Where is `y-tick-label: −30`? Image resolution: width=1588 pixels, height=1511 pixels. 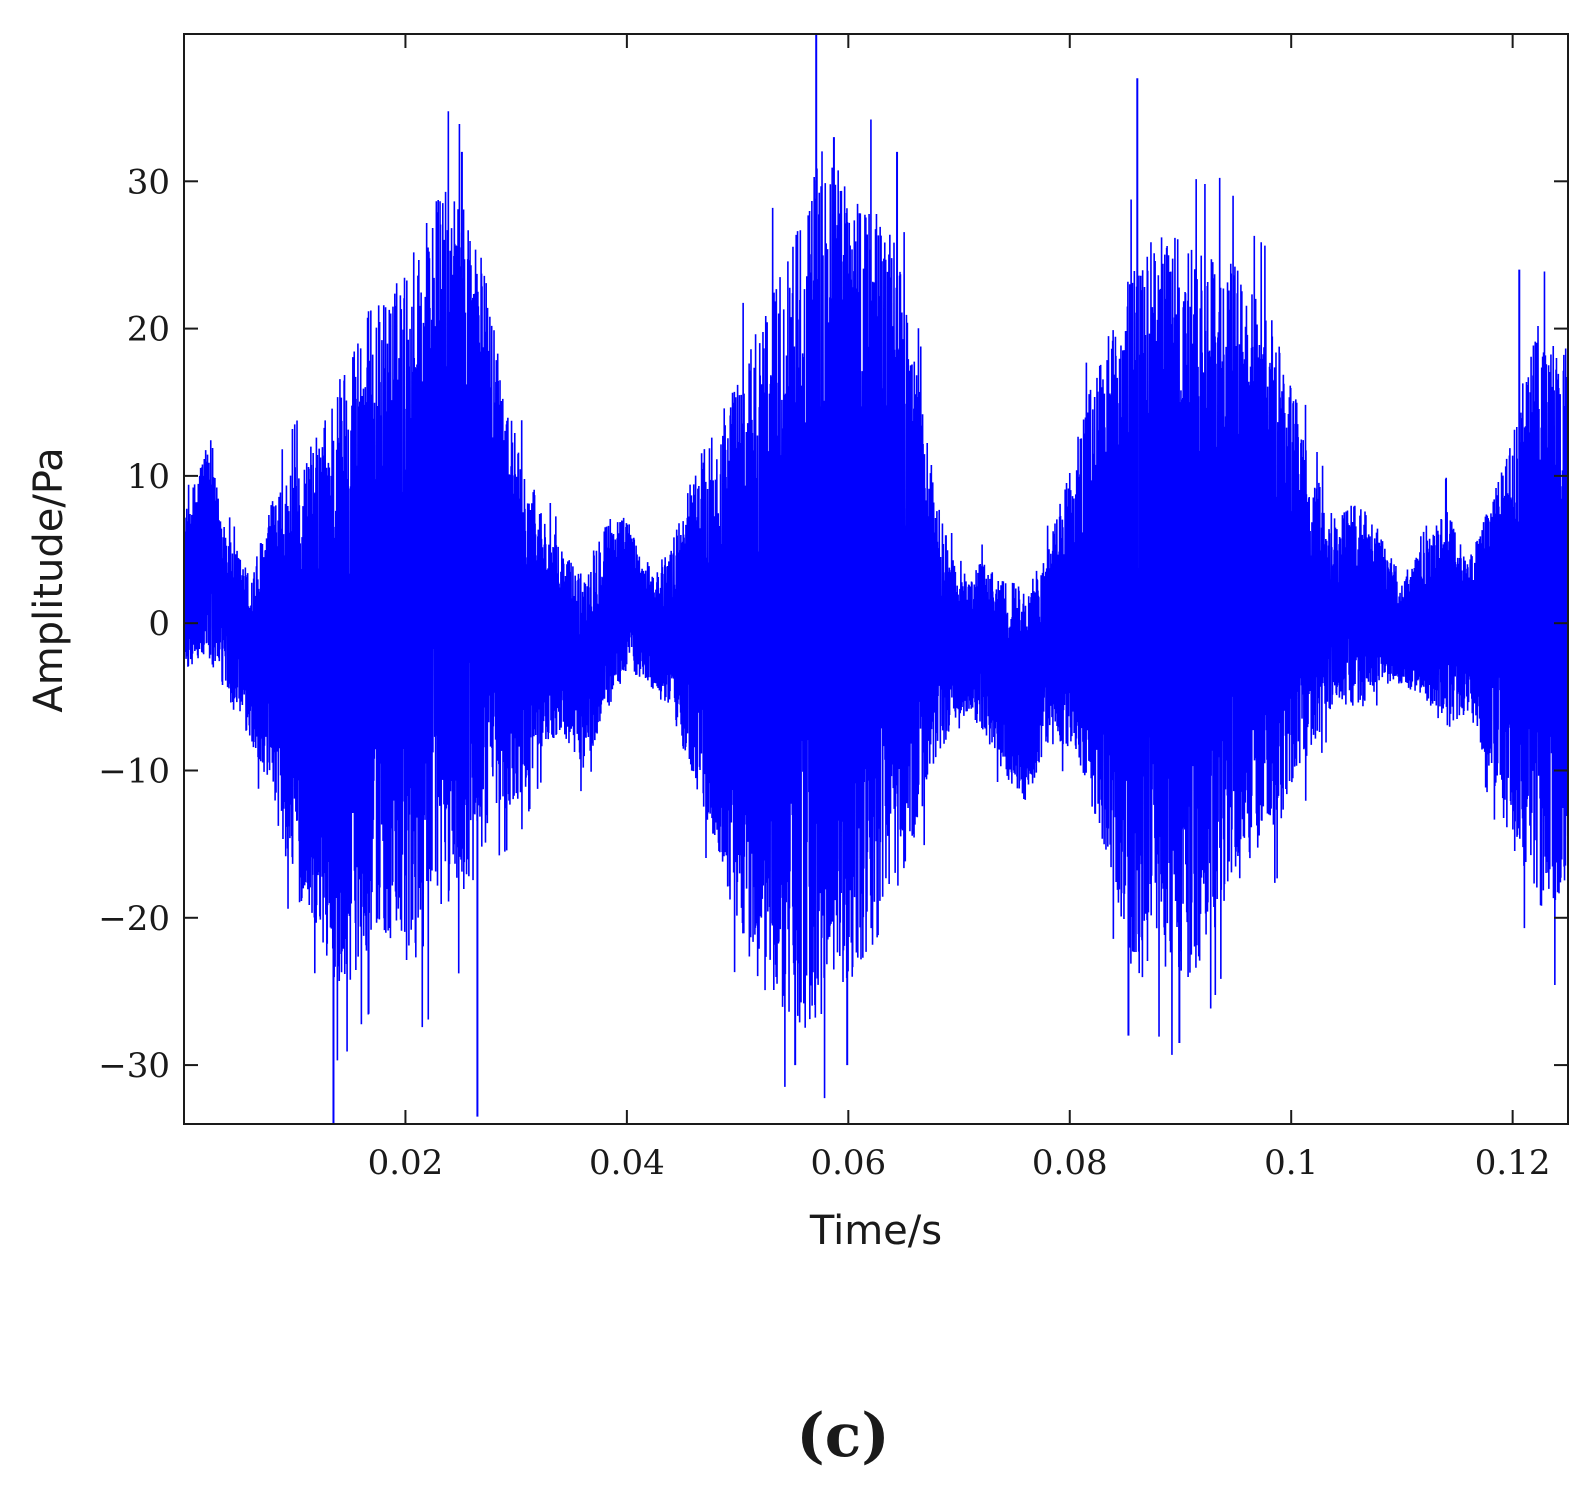 y-tick-label: −30 is located at coordinates (134, 1066).